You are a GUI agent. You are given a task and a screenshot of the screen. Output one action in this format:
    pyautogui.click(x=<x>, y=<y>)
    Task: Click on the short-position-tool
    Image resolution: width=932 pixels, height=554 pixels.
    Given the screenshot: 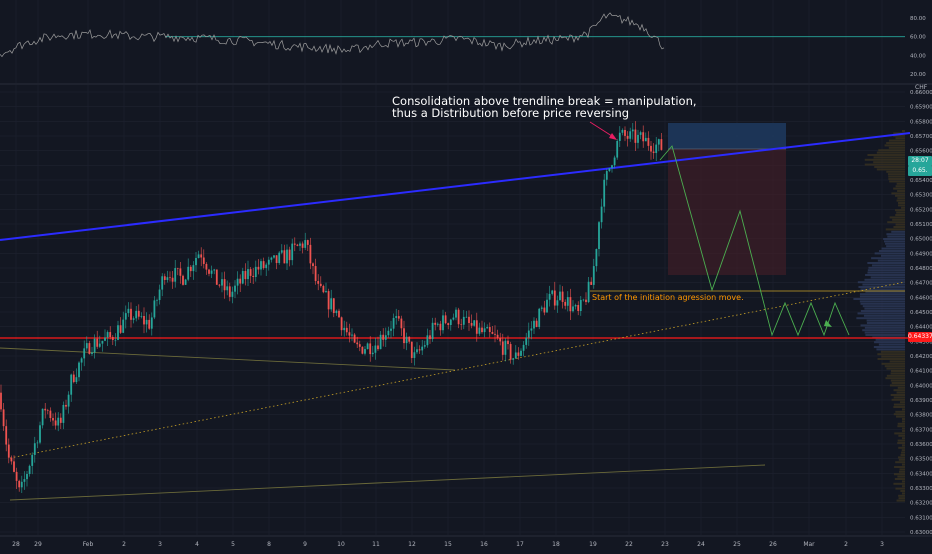 What is the action you would take?
    pyautogui.click(x=727, y=199)
    